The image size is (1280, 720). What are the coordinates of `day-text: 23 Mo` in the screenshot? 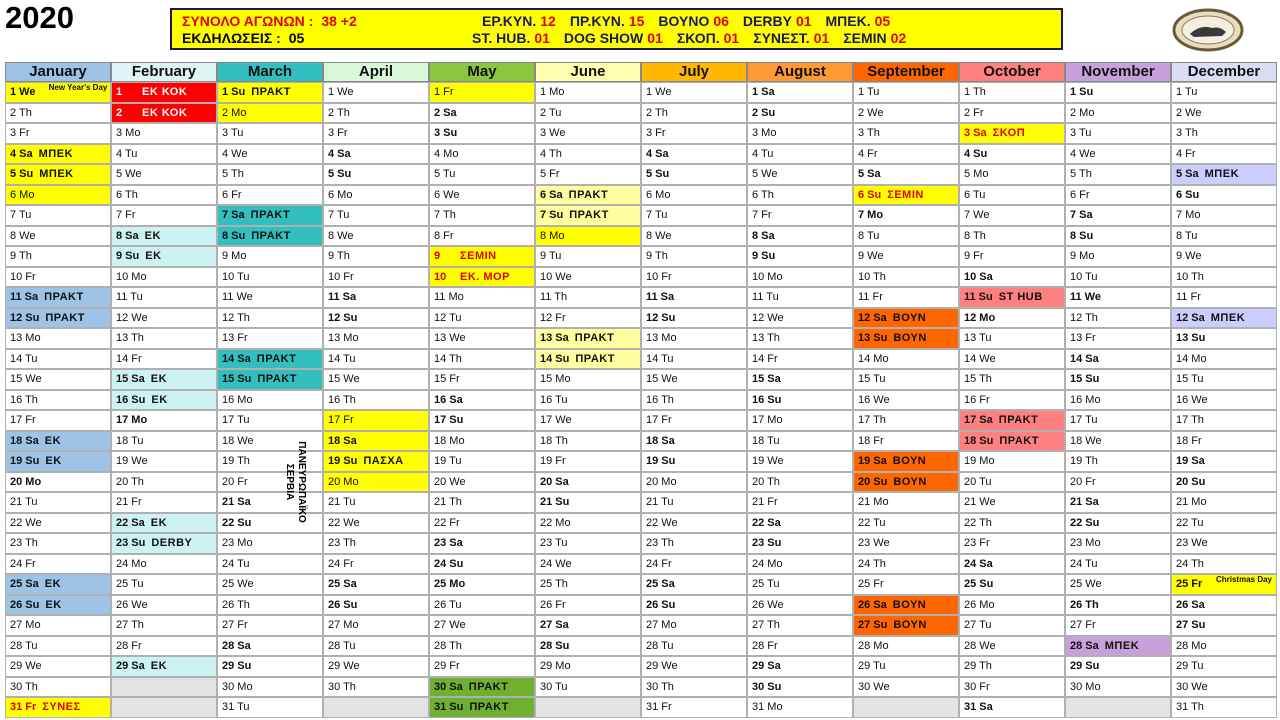 It's located at (1085, 543).